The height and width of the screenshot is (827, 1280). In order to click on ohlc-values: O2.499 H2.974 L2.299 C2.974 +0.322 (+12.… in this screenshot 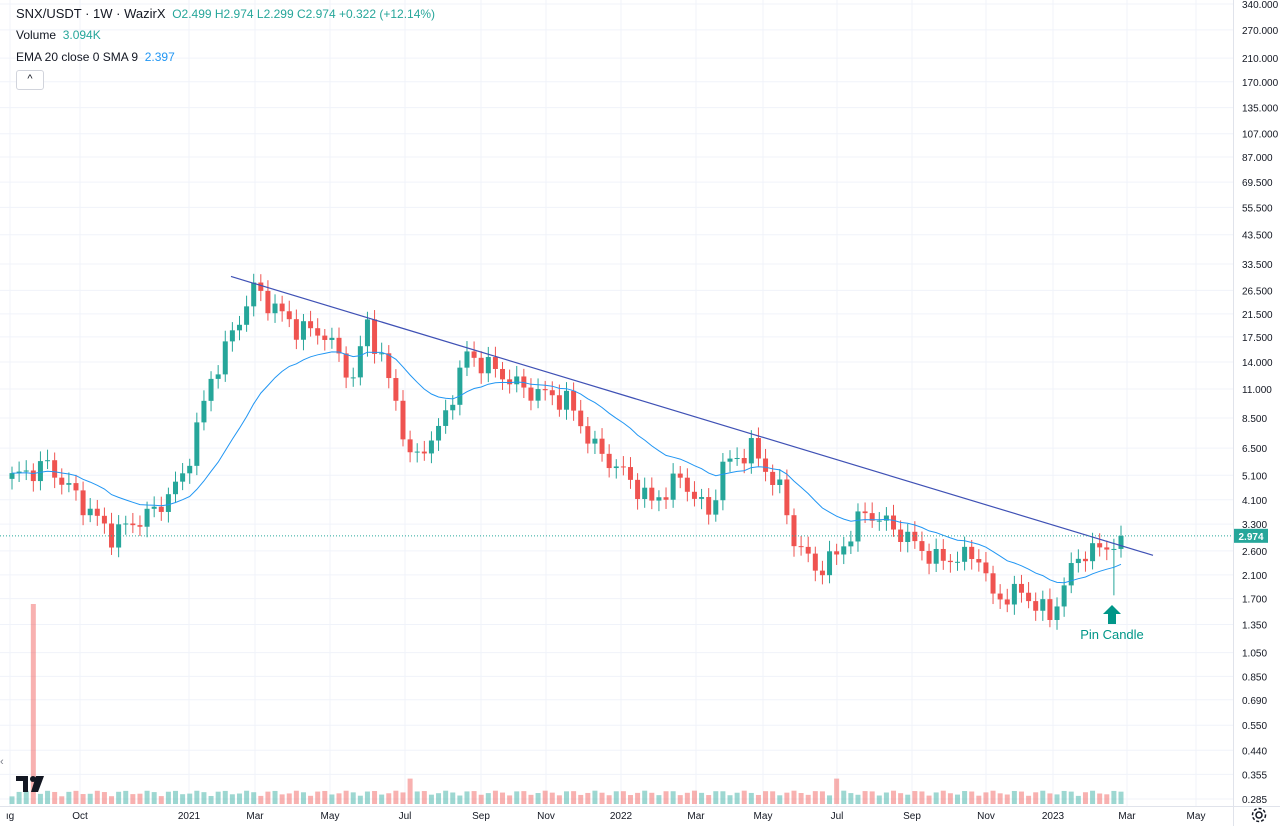, I will do `click(304, 14)`.